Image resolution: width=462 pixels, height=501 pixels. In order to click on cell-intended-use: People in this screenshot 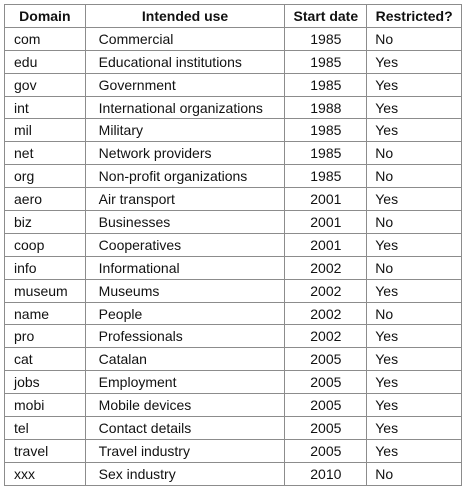, I will do `click(185, 313)`.